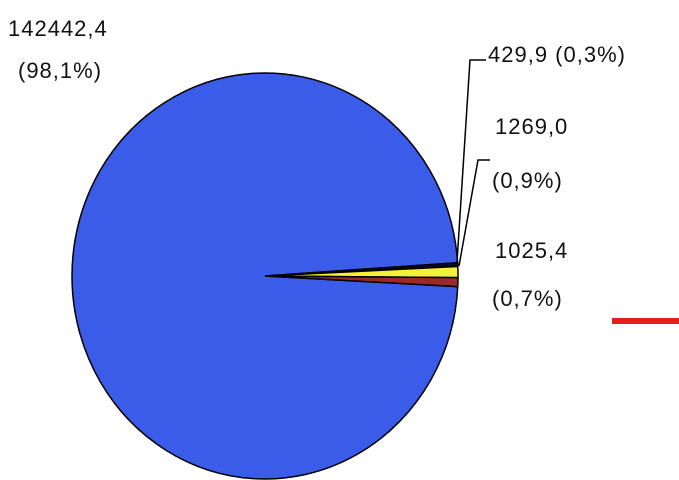  What do you see at coordinates (557, 54) in the screenshot?
I see `data-label: 429,9 (0,3%)` at bounding box center [557, 54].